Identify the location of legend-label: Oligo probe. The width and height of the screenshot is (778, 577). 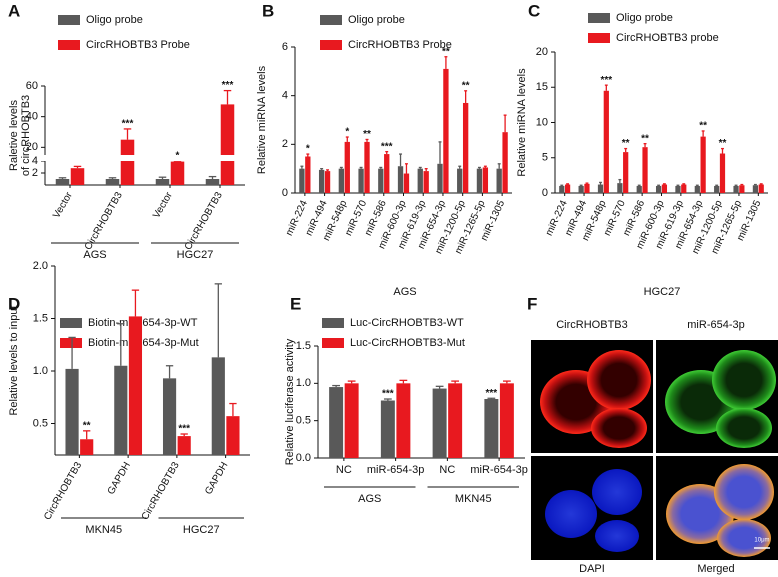
(376, 20).